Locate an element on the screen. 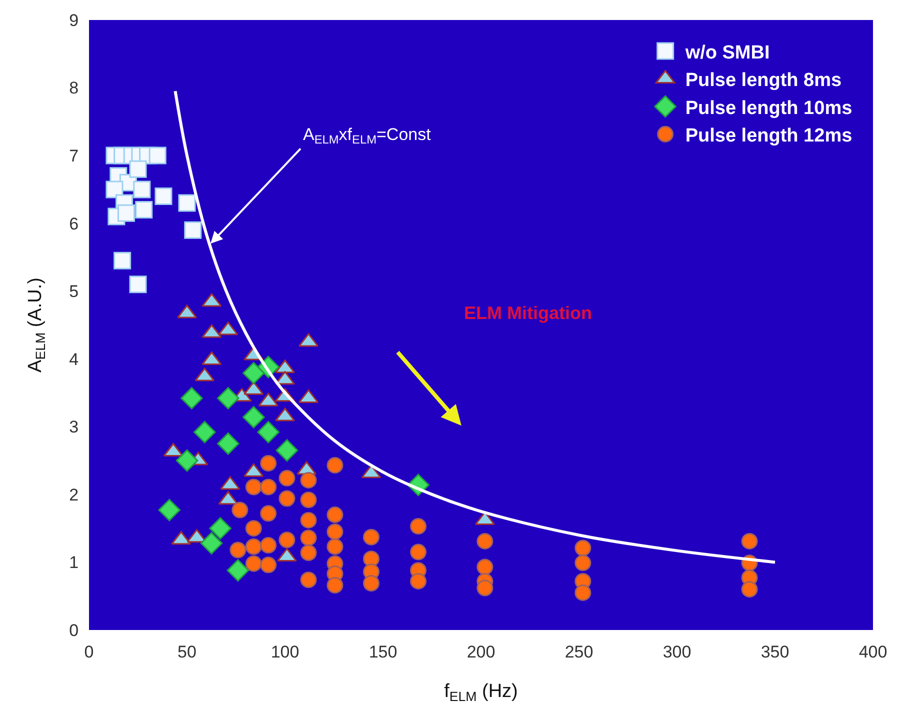 This screenshot has height=722, width=916. annotation: ELM Mitigation is located at coordinates (528, 313).